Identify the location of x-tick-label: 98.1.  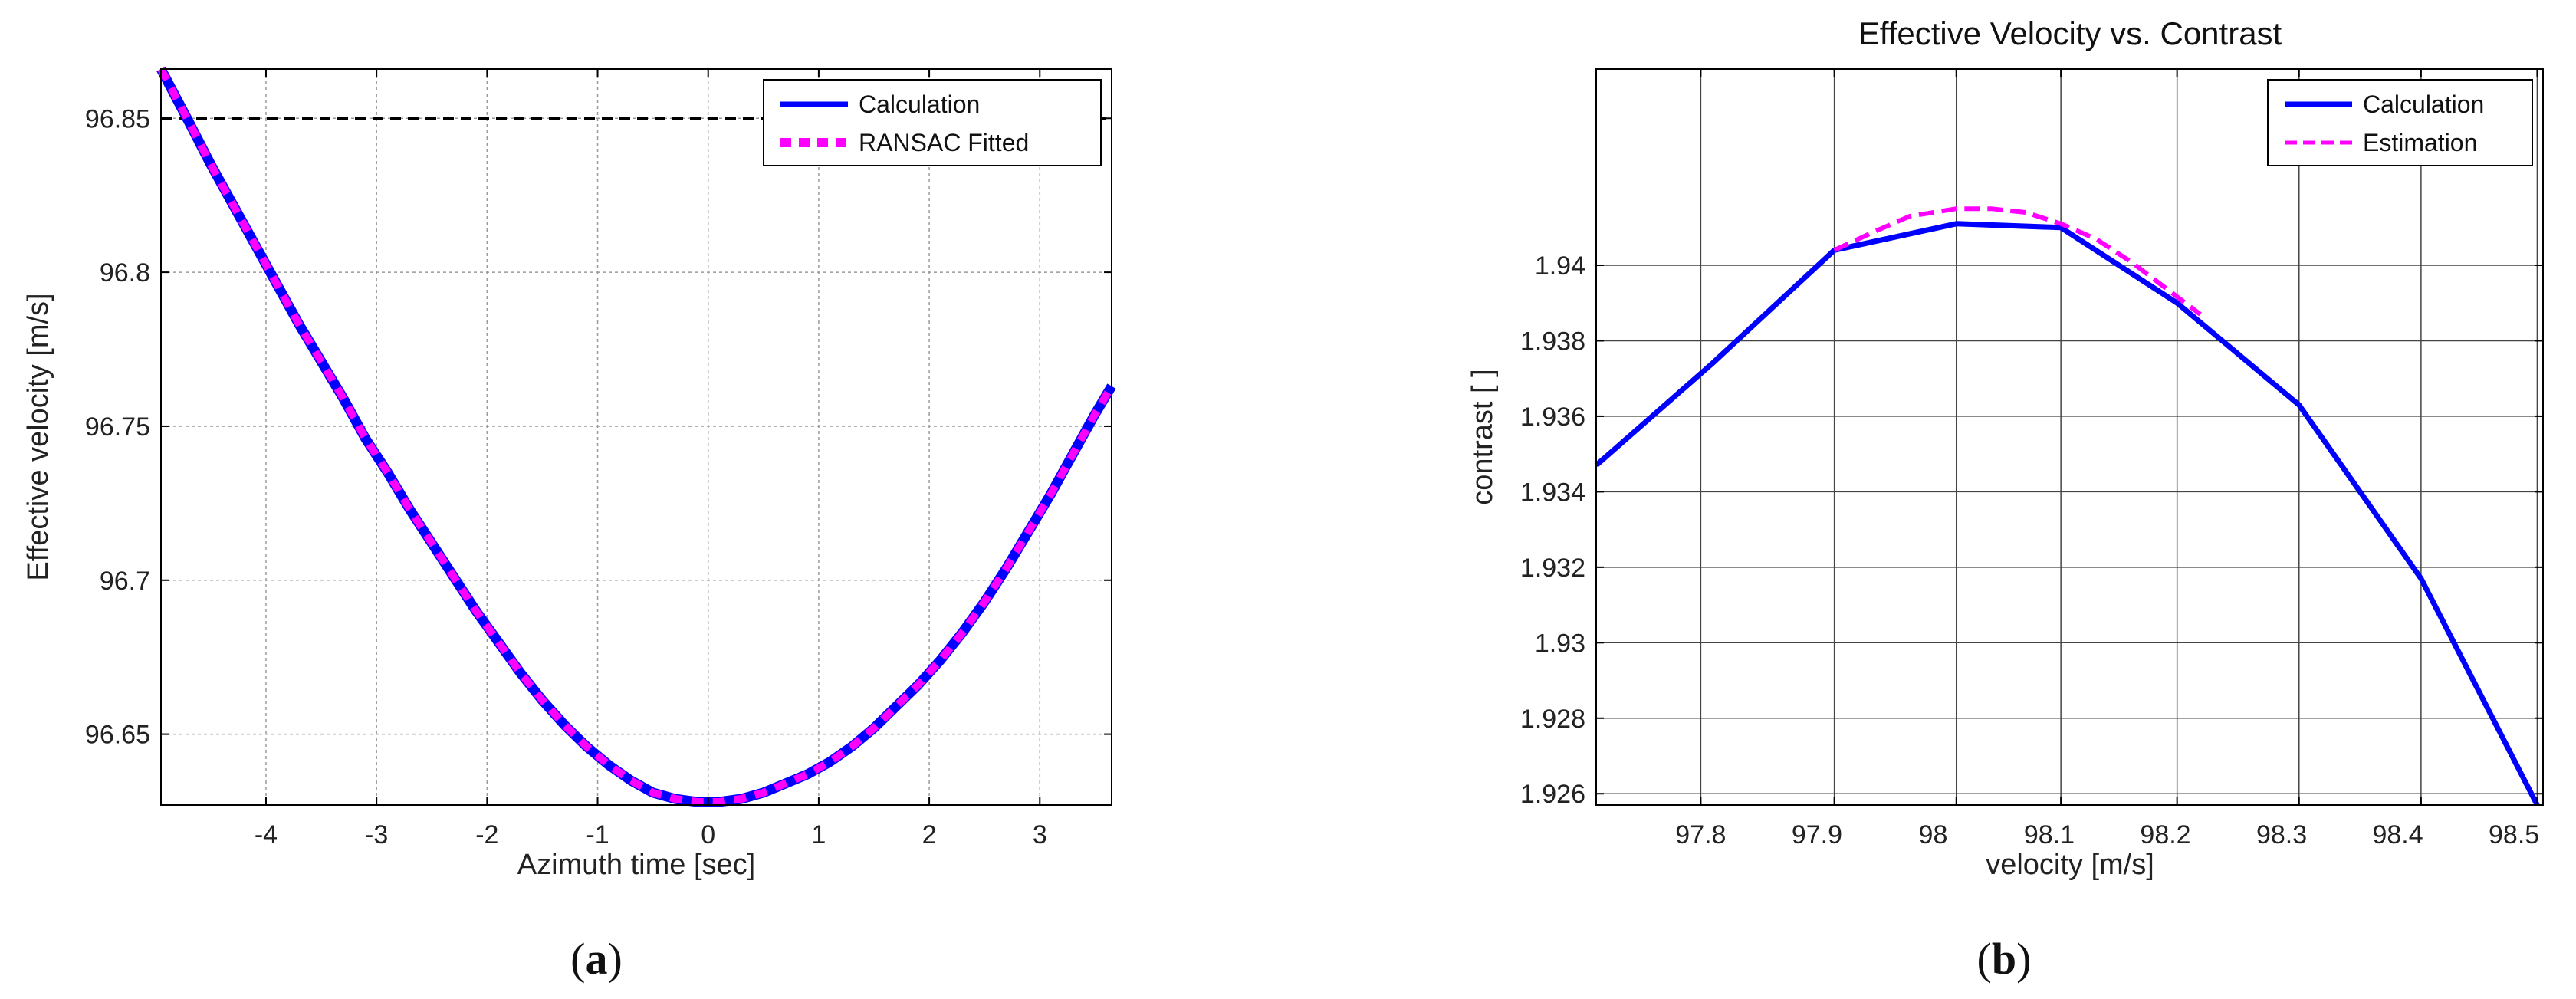
(2049, 834).